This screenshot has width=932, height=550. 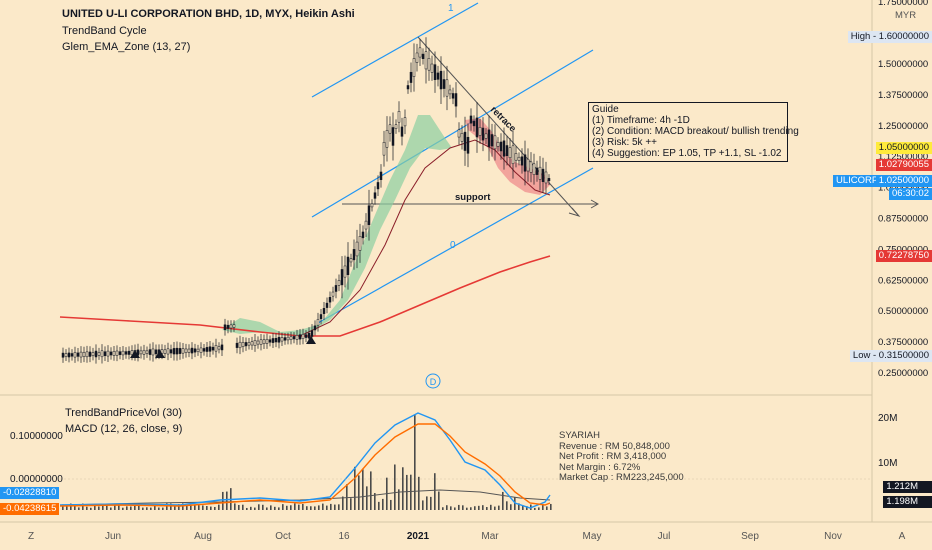 I want to click on price-tick-label: 0.62500000, so click(x=903, y=280).